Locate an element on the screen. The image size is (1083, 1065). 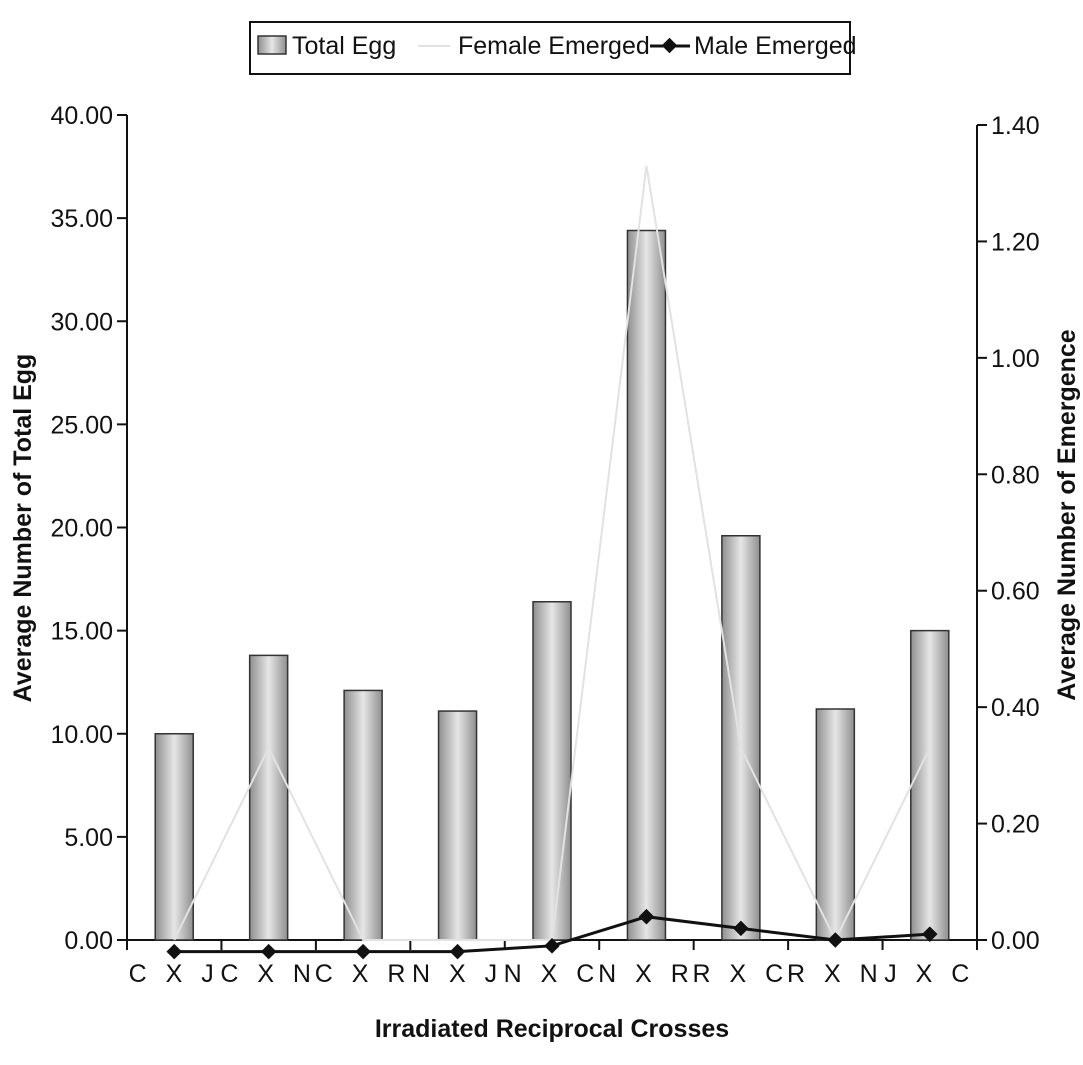
category-label: N X R is located at coordinates (646, 974).